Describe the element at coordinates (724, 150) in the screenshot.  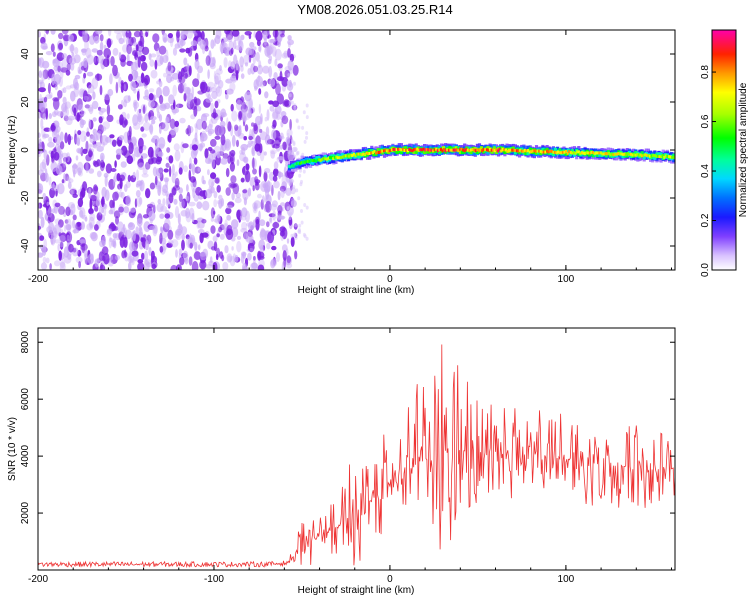
I see `colorbar-frame` at that location.